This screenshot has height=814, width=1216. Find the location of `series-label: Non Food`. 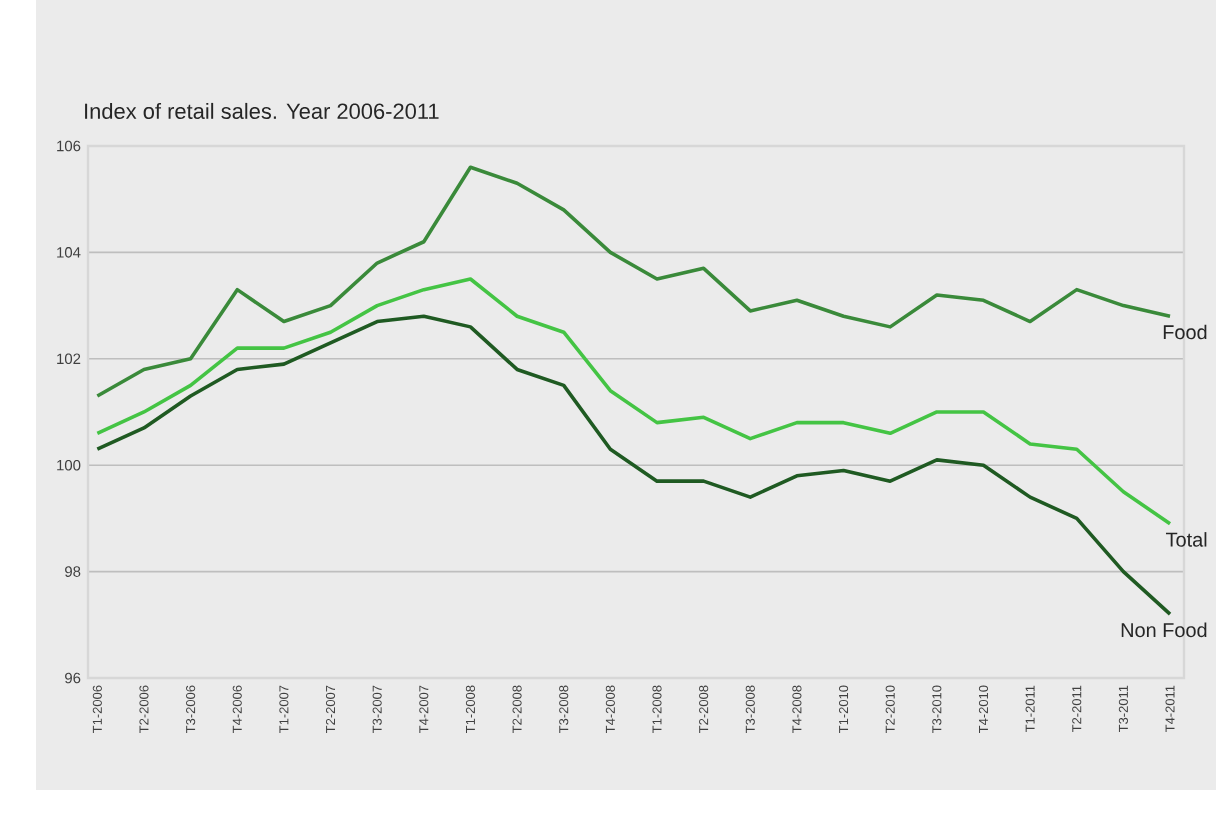

series-label: Non Food is located at coordinates (1164, 630).